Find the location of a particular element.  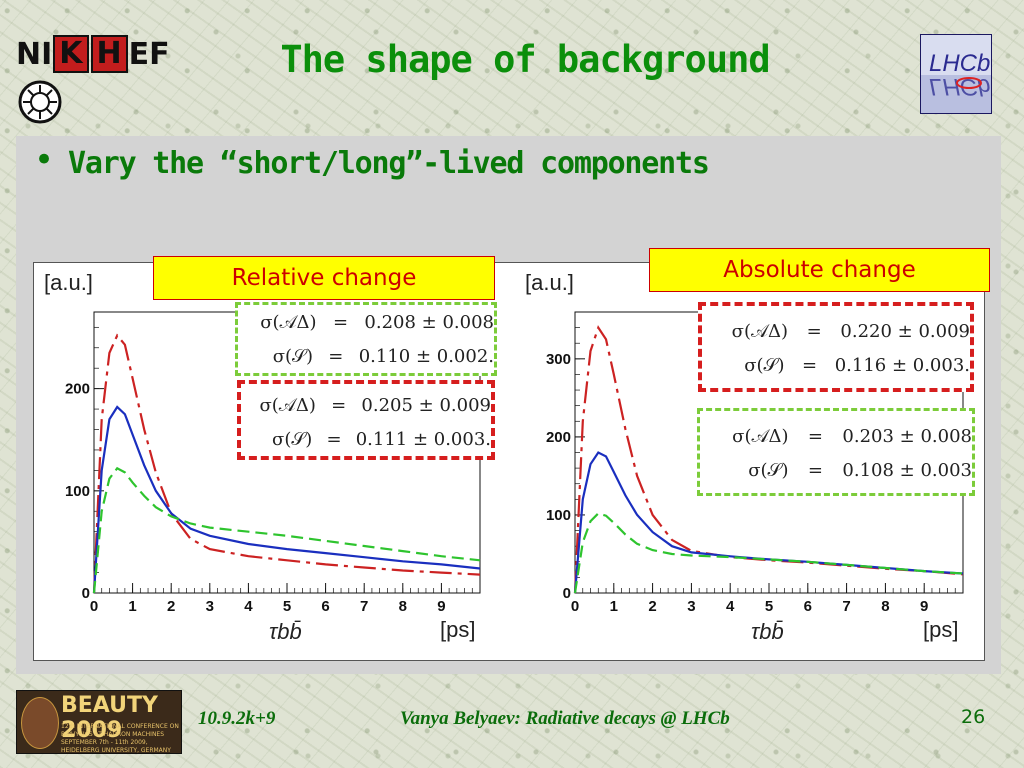

eq-box-left-green: σ(𝒜Δ) = 0.208 ± 0.008 σ(𝒮) = 0.110 ± 0.002. is located at coordinates (366, 339).